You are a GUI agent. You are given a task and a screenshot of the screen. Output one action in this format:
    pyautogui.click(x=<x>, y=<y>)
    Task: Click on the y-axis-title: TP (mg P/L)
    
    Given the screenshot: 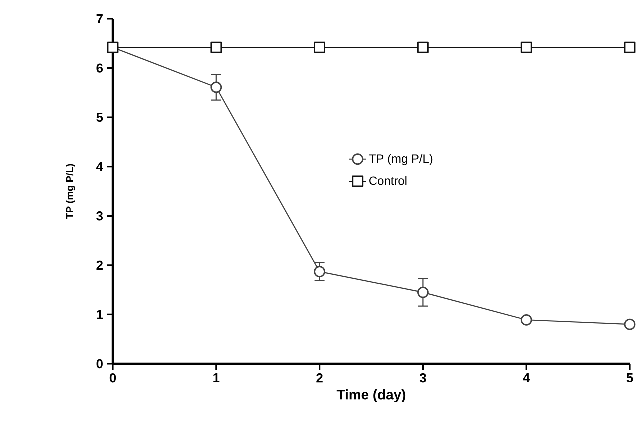 What is the action you would take?
    pyautogui.click(x=71, y=192)
    